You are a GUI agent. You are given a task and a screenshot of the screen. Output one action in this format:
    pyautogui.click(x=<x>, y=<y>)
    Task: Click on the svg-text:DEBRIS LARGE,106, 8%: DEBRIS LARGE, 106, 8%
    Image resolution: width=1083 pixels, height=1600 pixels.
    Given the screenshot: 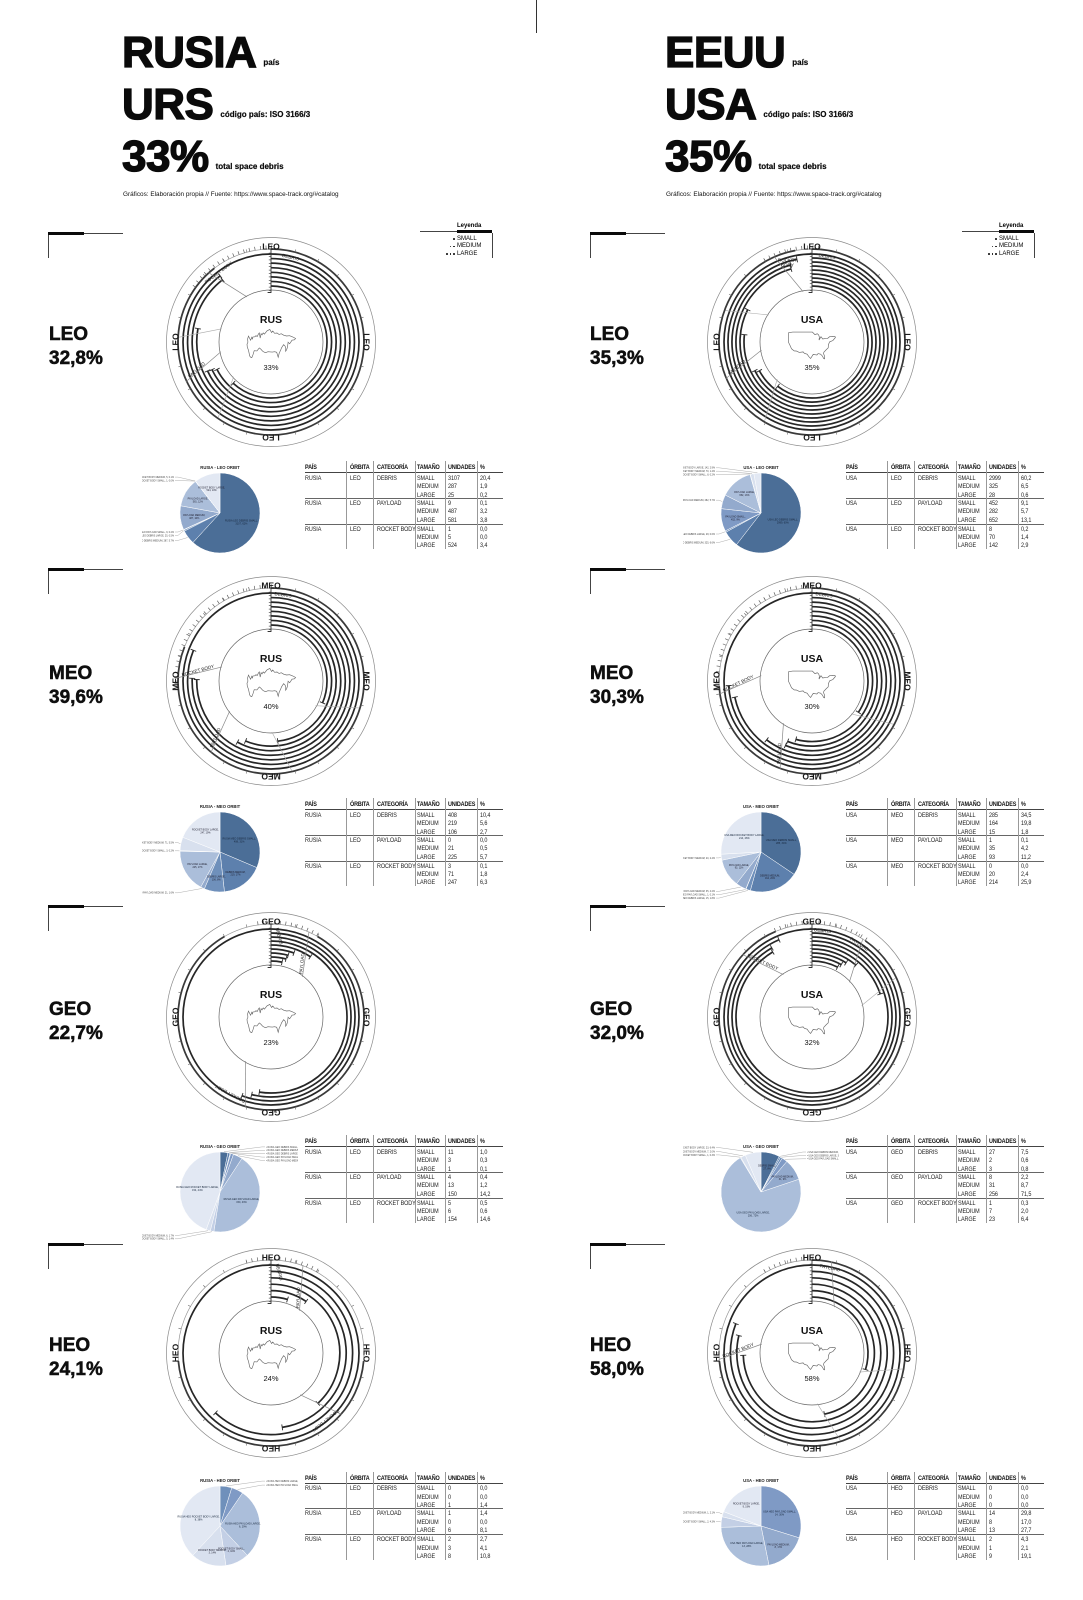 What is the action you would take?
    pyautogui.click(x=216, y=879)
    